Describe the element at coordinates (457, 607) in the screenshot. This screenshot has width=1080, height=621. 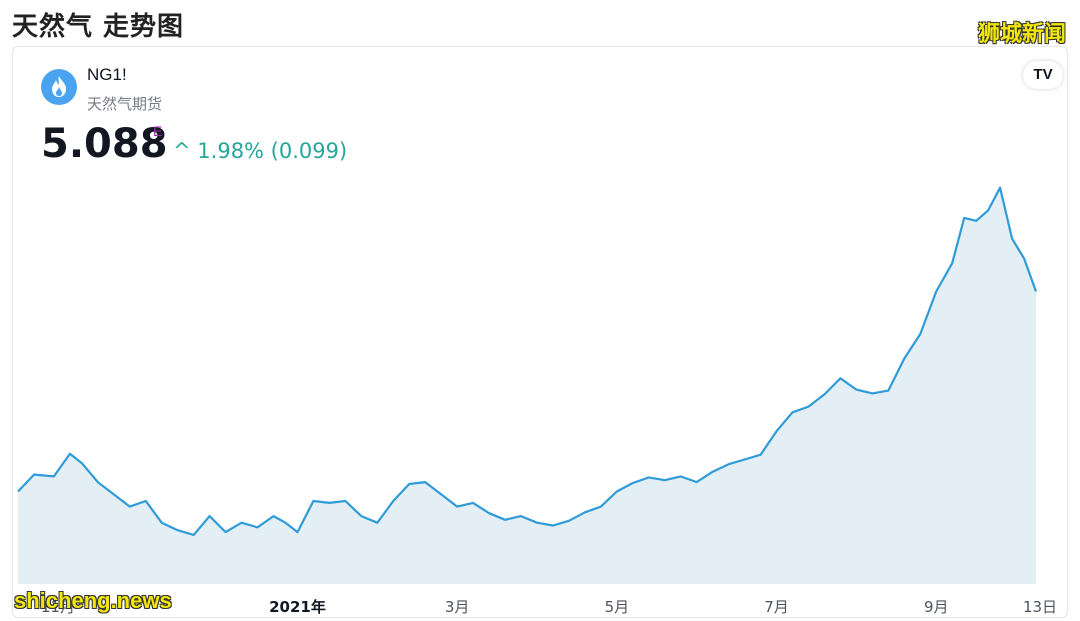
I see `x-tick-label: 3月` at that location.